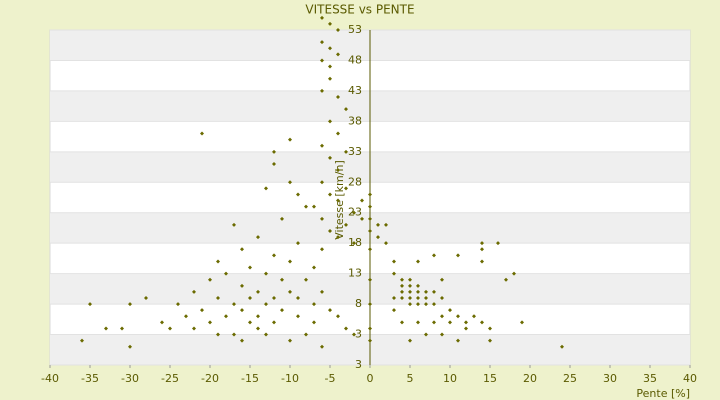 The image size is (720, 400). Describe the element at coordinates (490, 378) in the screenshot. I see `x-tick-label: 15` at that location.